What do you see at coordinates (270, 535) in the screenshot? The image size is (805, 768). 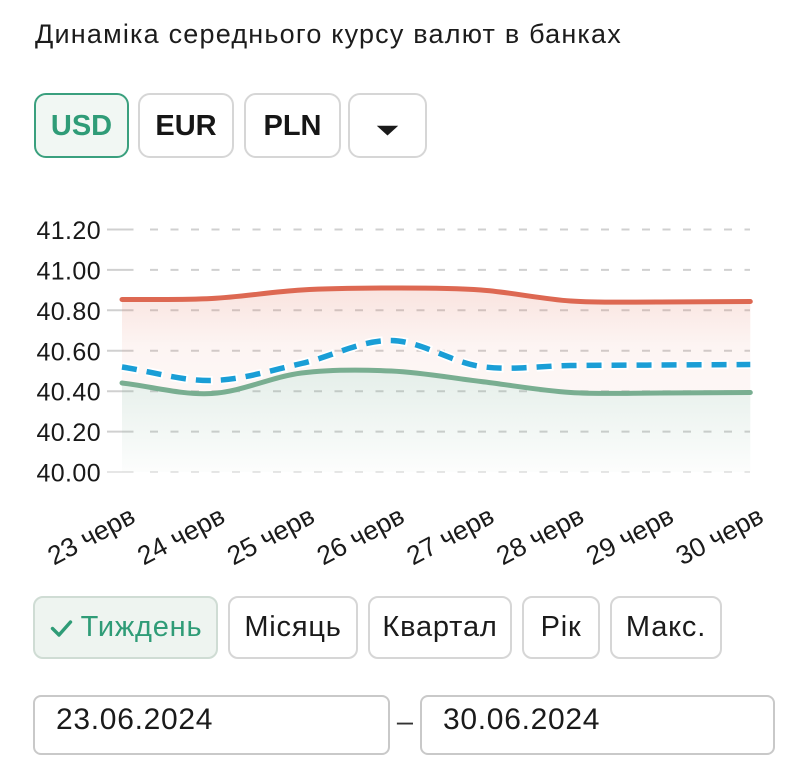 I see `svg-text: 25 черв` at bounding box center [270, 535].